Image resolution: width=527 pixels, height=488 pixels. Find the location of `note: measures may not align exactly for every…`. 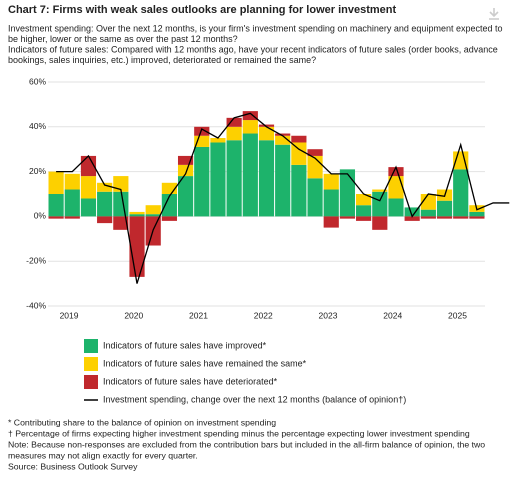

note: measures may not align exactly for every… is located at coordinates (103, 455).